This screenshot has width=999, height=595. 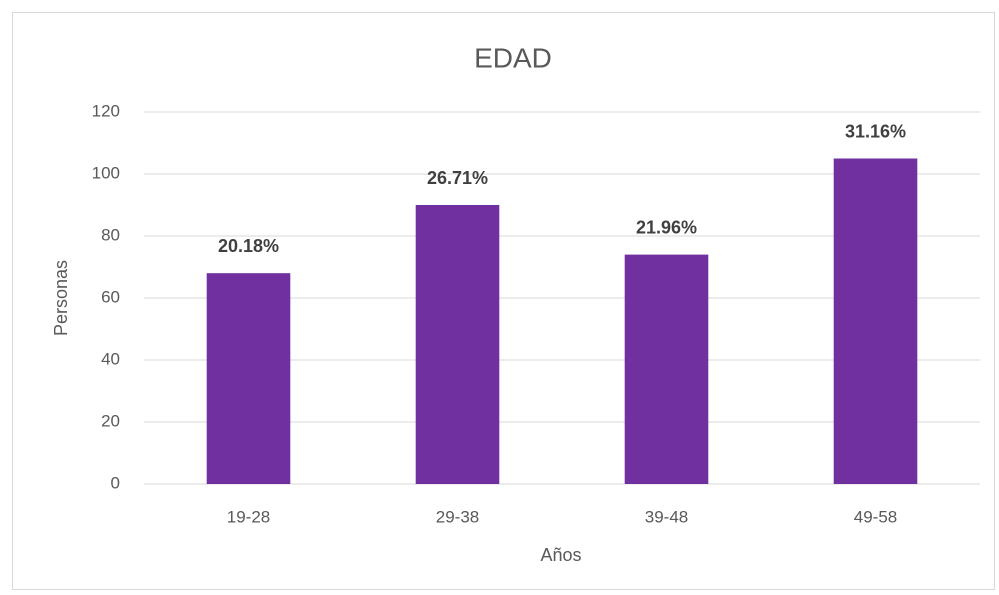 I want to click on data-label: 31.16%, so click(x=875, y=131).